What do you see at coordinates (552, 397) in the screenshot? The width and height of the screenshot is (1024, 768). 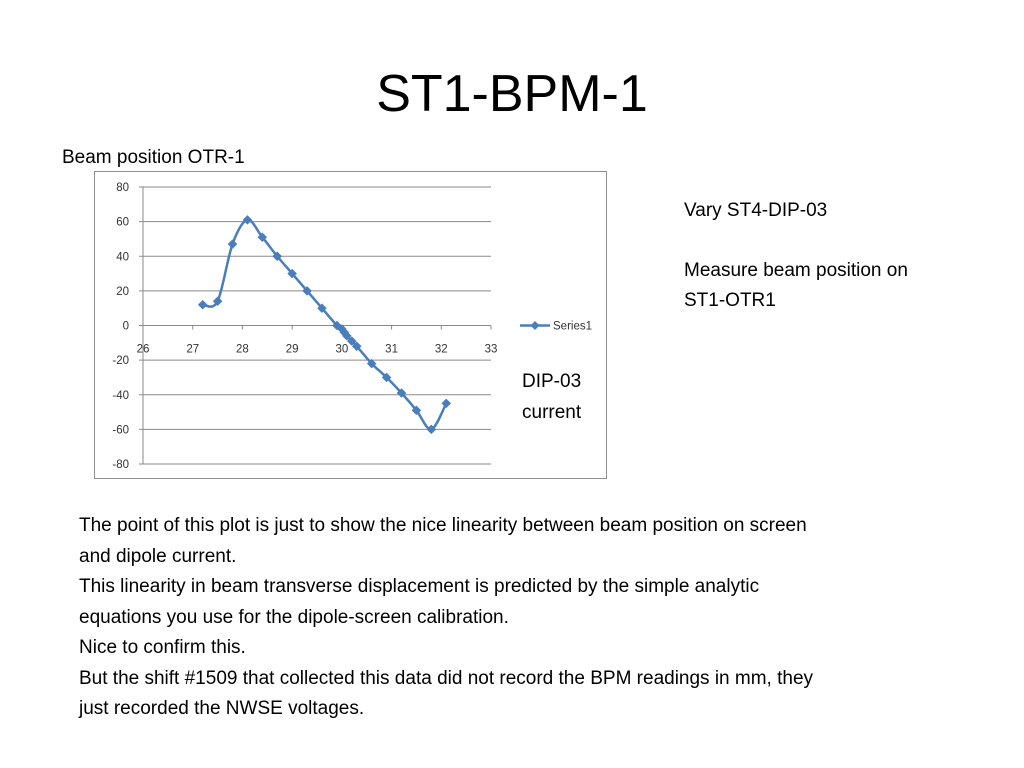 I see `x-axis-note: DIP-03 current` at bounding box center [552, 397].